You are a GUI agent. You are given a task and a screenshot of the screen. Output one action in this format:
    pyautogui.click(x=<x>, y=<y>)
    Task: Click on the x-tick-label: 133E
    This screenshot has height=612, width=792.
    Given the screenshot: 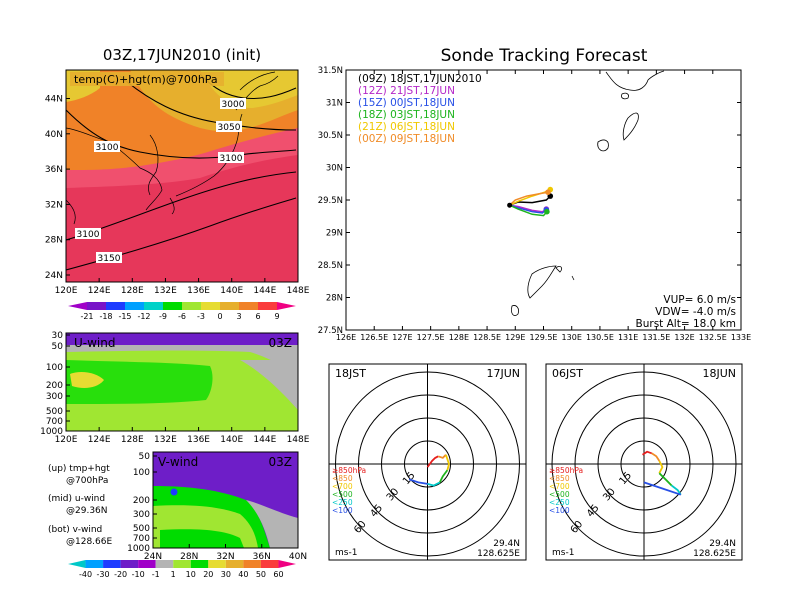 What is the action you would take?
    pyautogui.click(x=741, y=337)
    